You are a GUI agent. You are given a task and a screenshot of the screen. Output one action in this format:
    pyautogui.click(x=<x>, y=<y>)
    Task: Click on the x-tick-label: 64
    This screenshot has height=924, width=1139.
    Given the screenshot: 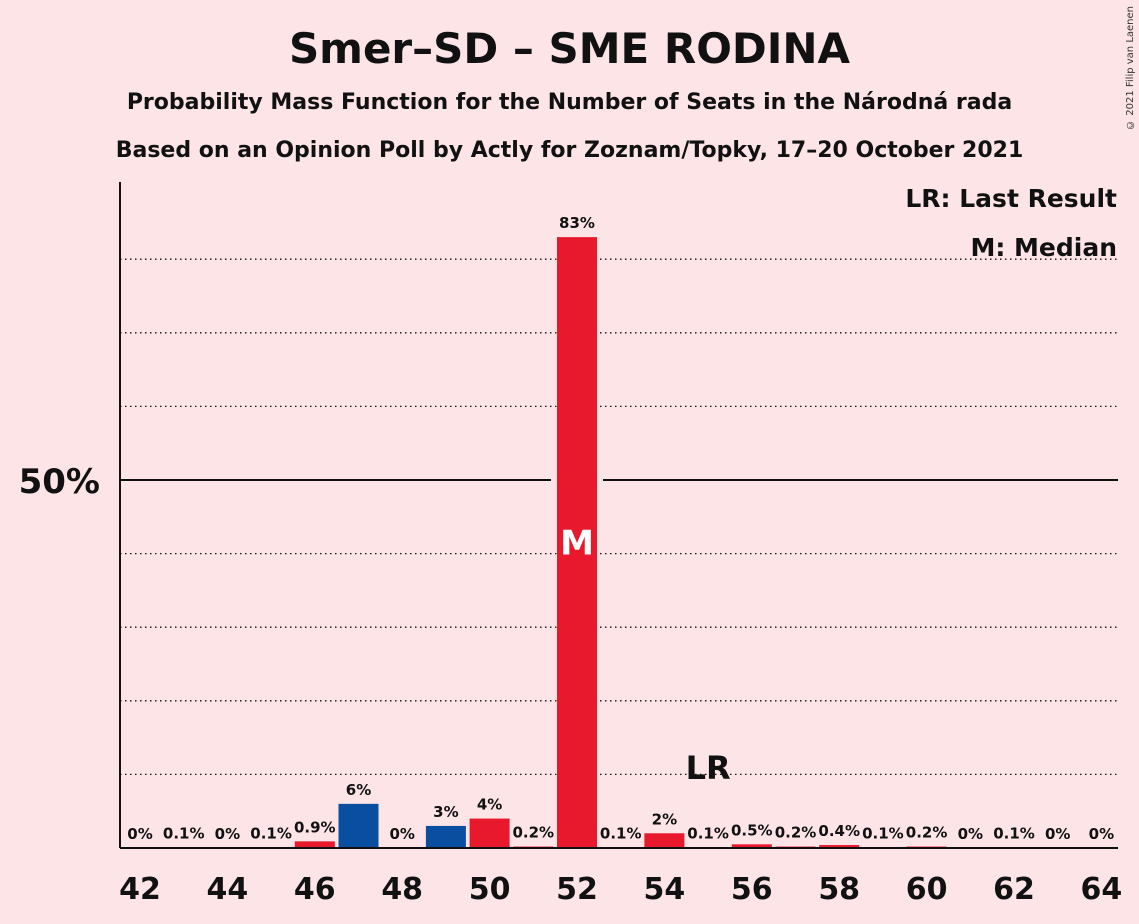 What is the action you would take?
    pyautogui.click(x=1102, y=889)
    